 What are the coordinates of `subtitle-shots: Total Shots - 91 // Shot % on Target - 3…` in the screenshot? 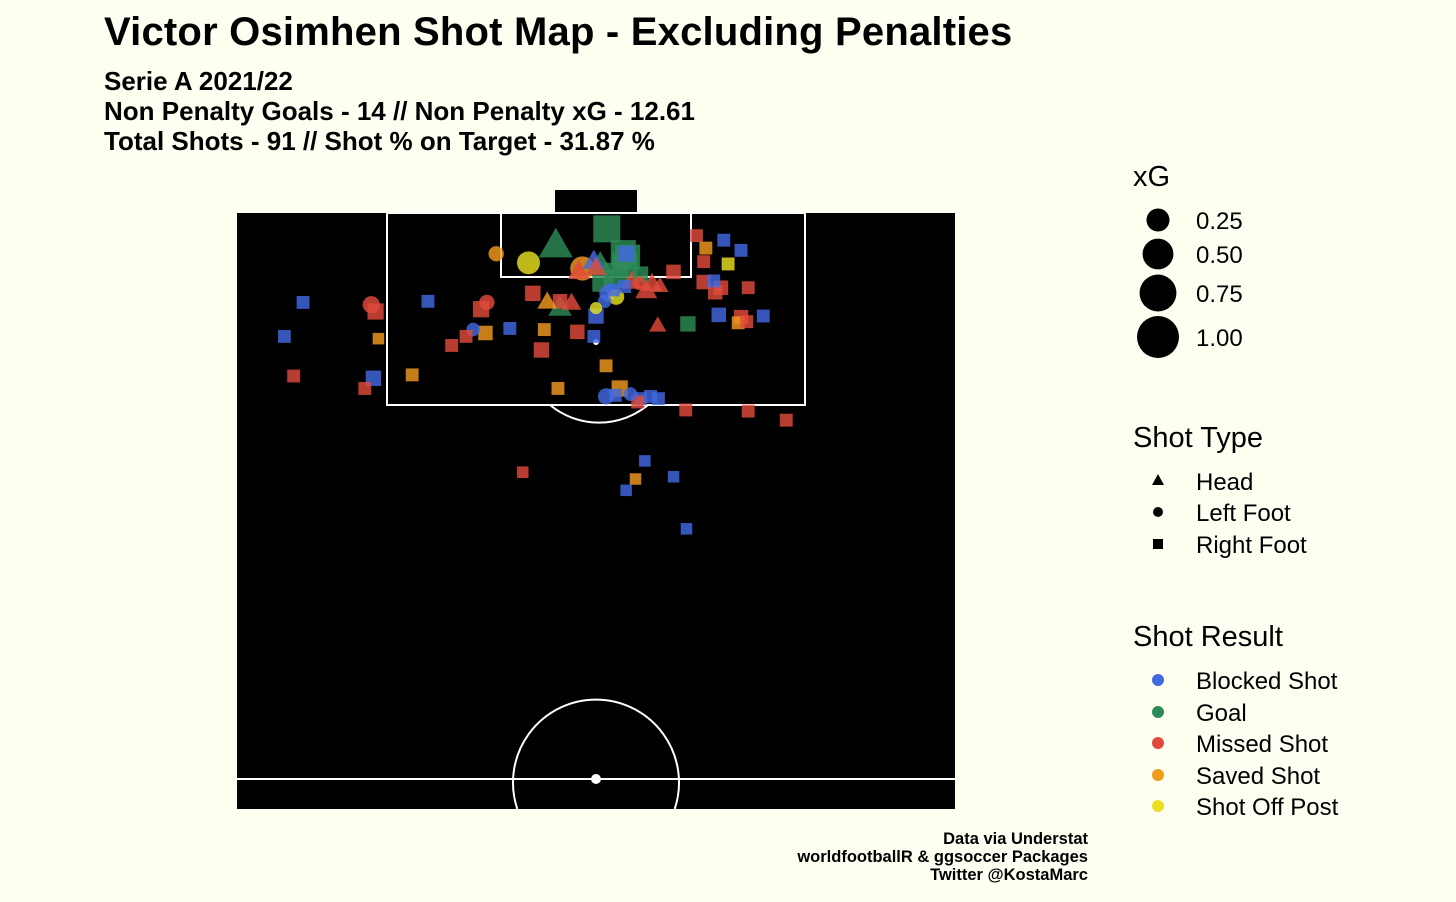 It's located at (379, 141).